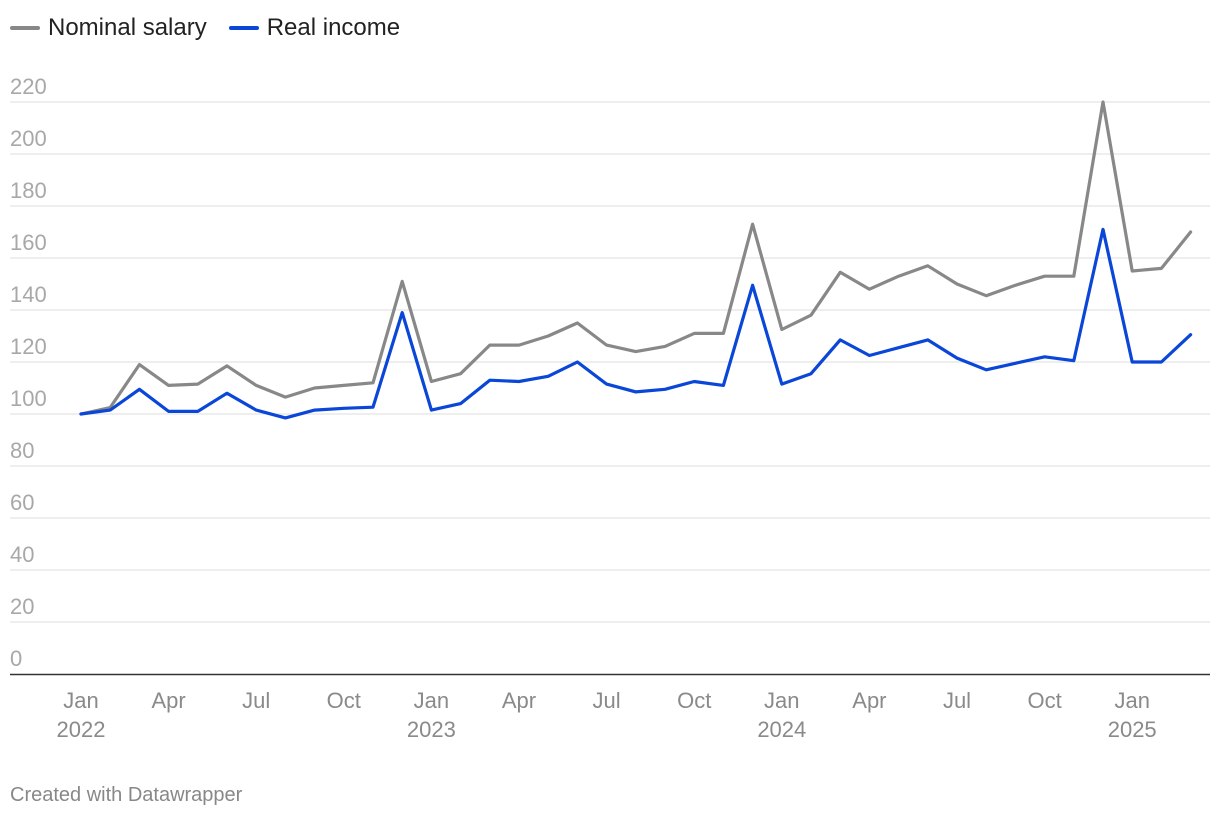  What do you see at coordinates (22, 502) in the screenshot?
I see `y-tick-label: 60` at bounding box center [22, 502].